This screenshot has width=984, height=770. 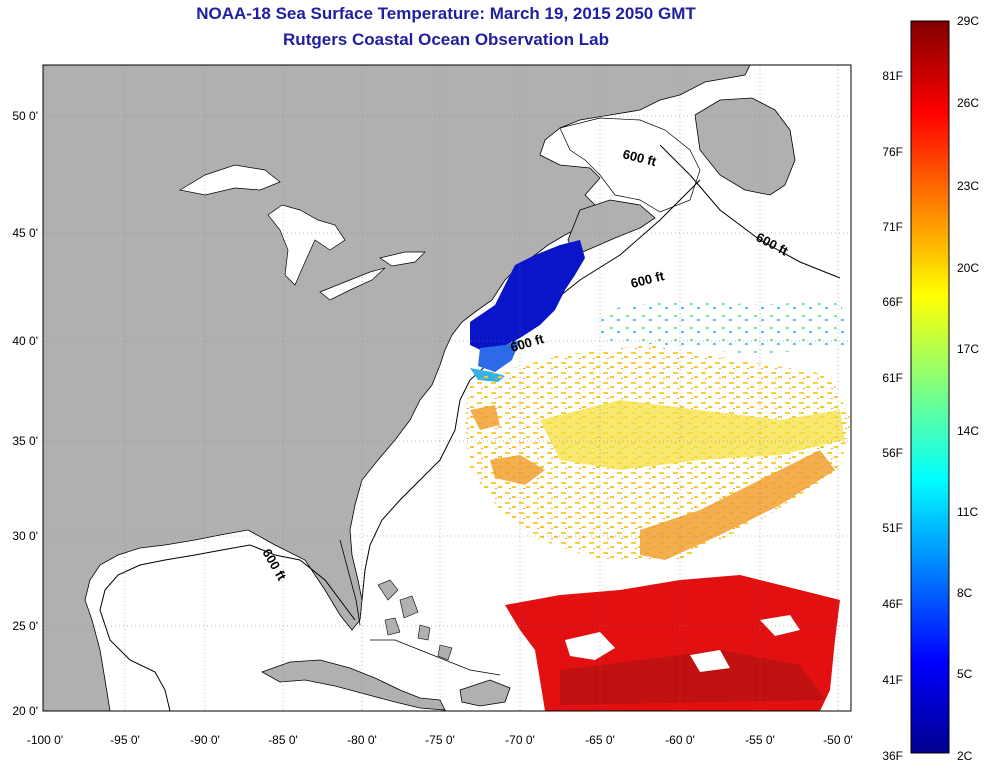 What do you see at coordinates (45, 740) in the screenshot?
I see `longitude-label: -100 0'` at bounding box center [45, 740].